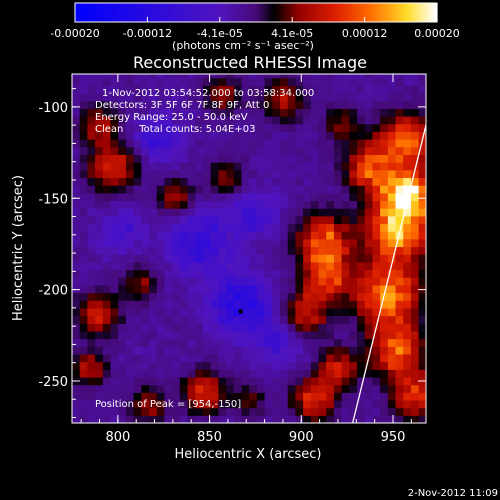  Describe the element at coordinates (209, 437) in the screenshot. I see `x-tick-label: 850` at that location.